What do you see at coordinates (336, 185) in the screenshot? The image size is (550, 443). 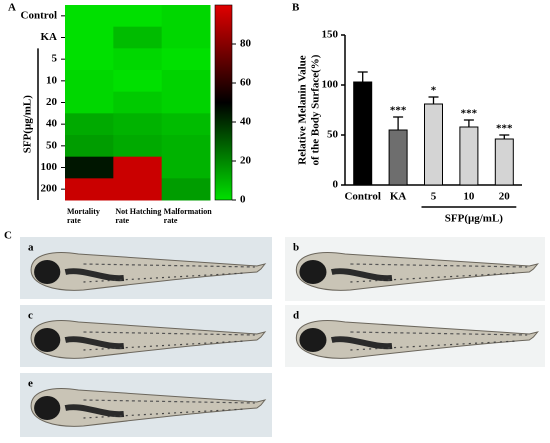 I see `y-tick-label: 0` at bounding box center [336, 185].